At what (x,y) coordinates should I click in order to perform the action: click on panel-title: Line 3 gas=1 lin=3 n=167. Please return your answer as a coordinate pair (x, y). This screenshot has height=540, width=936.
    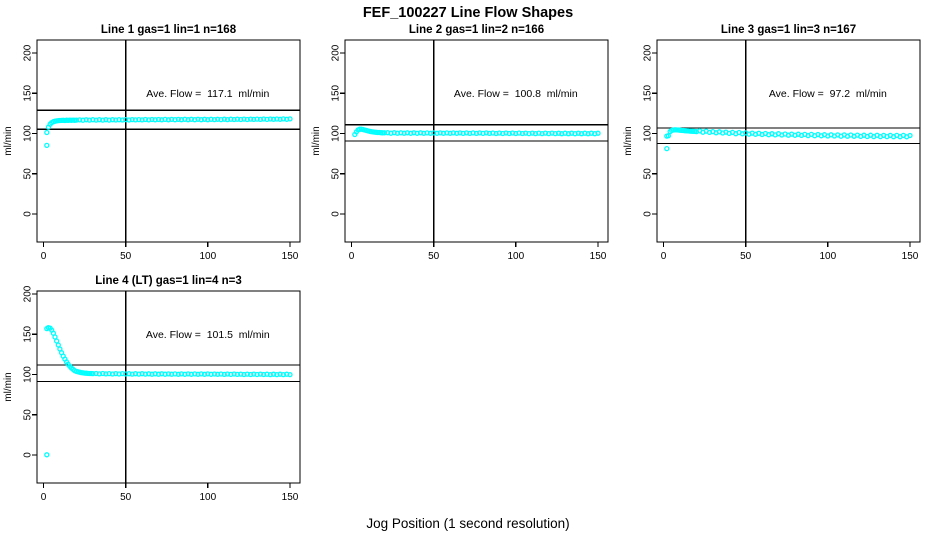
    Looking at the image, I should click on (788, 30).